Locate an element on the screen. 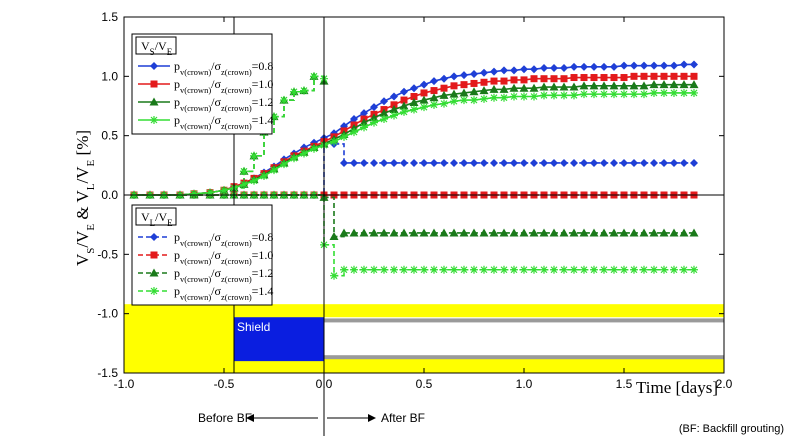 The height and width of the screenshot is (440, 800). after-arrow-head is located at coordinates (372, 418).